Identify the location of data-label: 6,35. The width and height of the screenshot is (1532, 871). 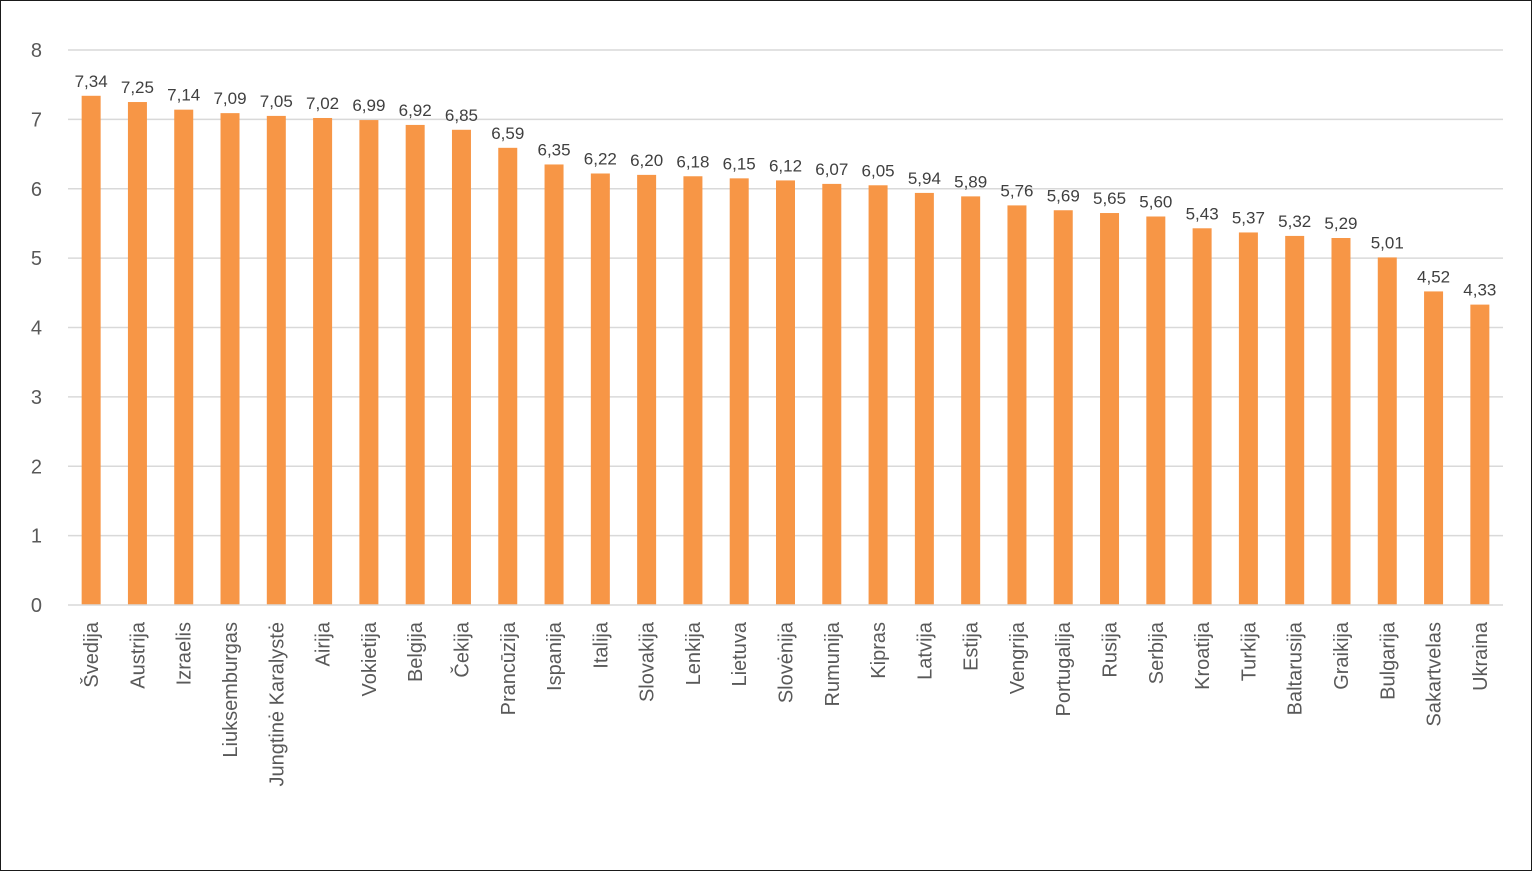
(554, 149).